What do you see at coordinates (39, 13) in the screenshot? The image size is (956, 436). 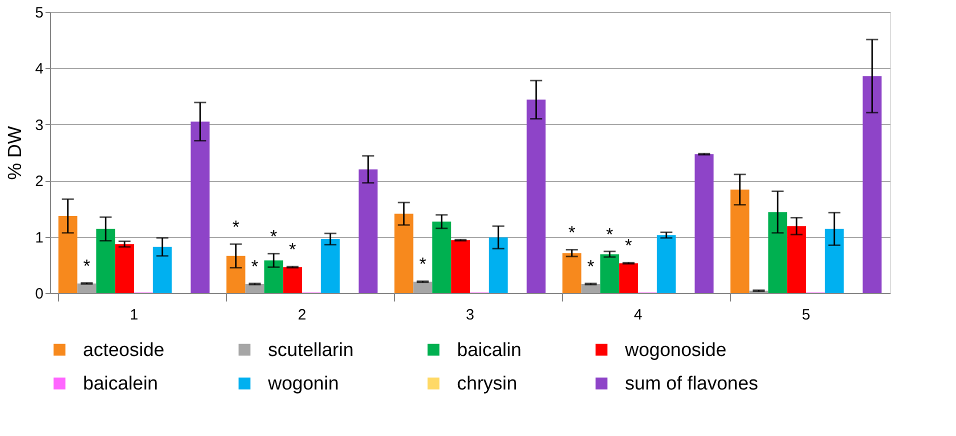 I see `y-tick-label: 5` at bounding box center [39, 13].